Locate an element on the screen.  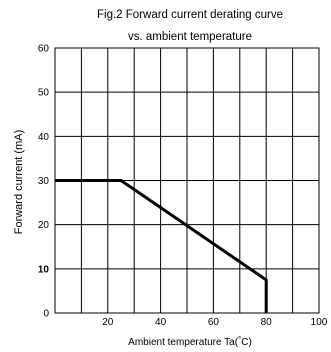
y-tick-labels: 0 10 20 30 40 50 60 is located at coordinates (44, 182).